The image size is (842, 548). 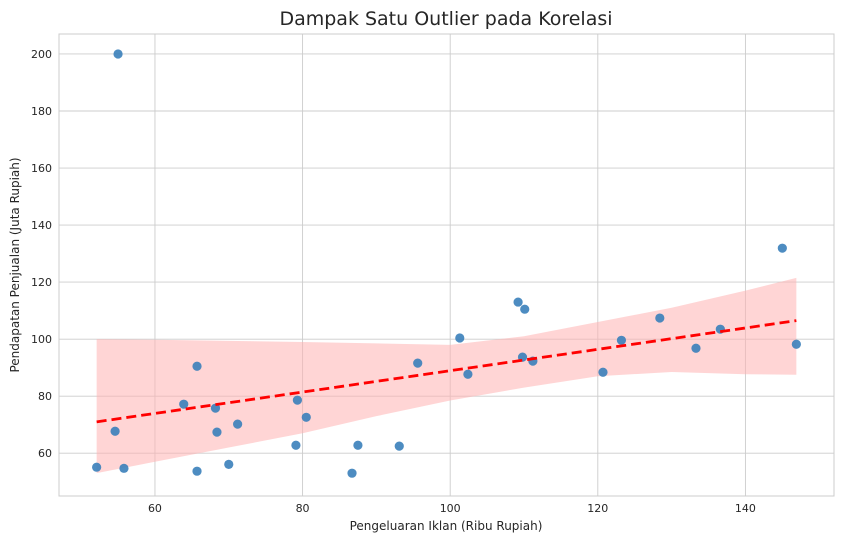 I want to click on y-tick-label: 120, so click(x=41, y=282).